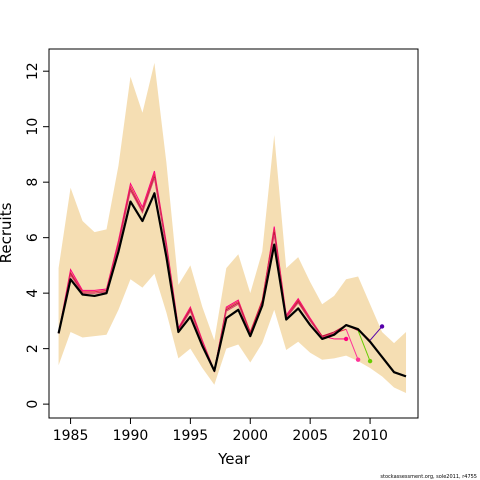 The height and width of the screenshot is (480, 480). What do you see at coordinates (33, 348) in the screenshot?
I see `y-tick-label: 2` at bounding box center [33, 348].